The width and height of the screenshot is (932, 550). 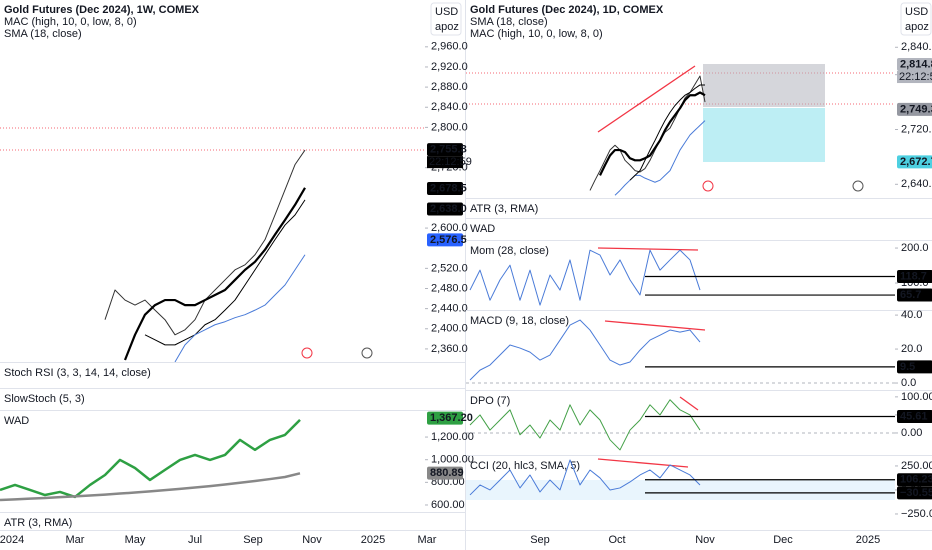 What do you see at coordinates (916, 514) in the screenshot?
I see `y-tick-label: −250.00` at bounding box center [916, 514].